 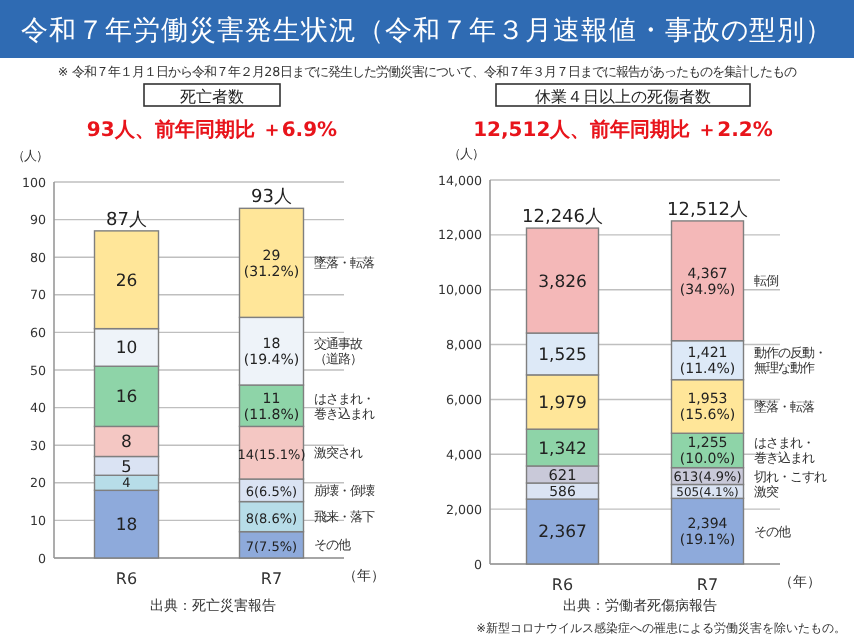 I want to click on data-label: 1,342, so click(x=562, y=449).